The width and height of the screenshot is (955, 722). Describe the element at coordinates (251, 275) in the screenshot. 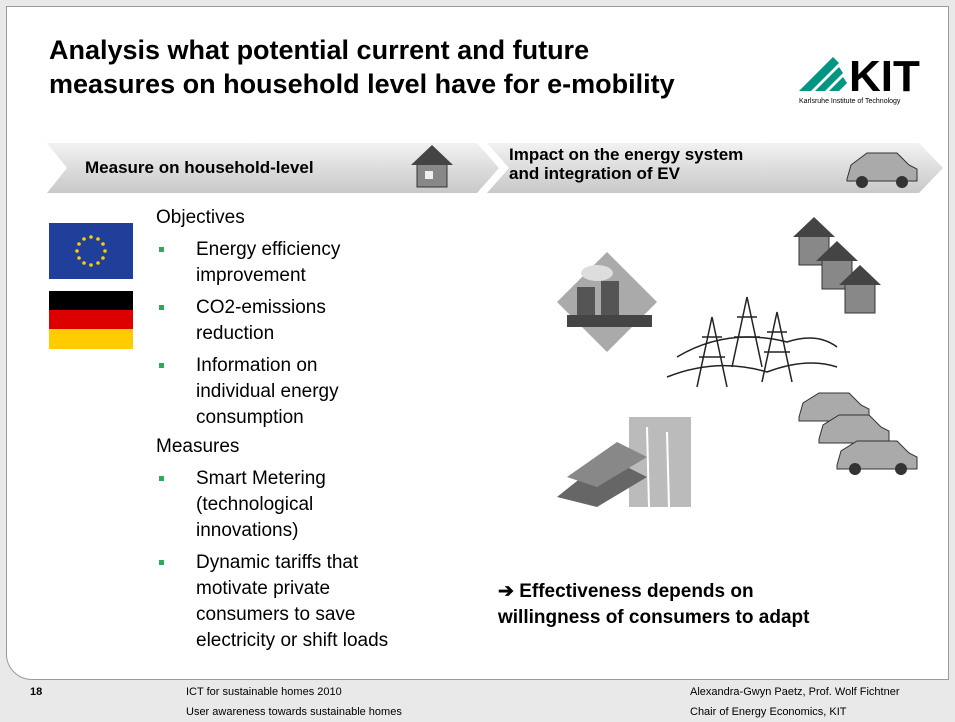

I see `text-line: improvement` at that location.